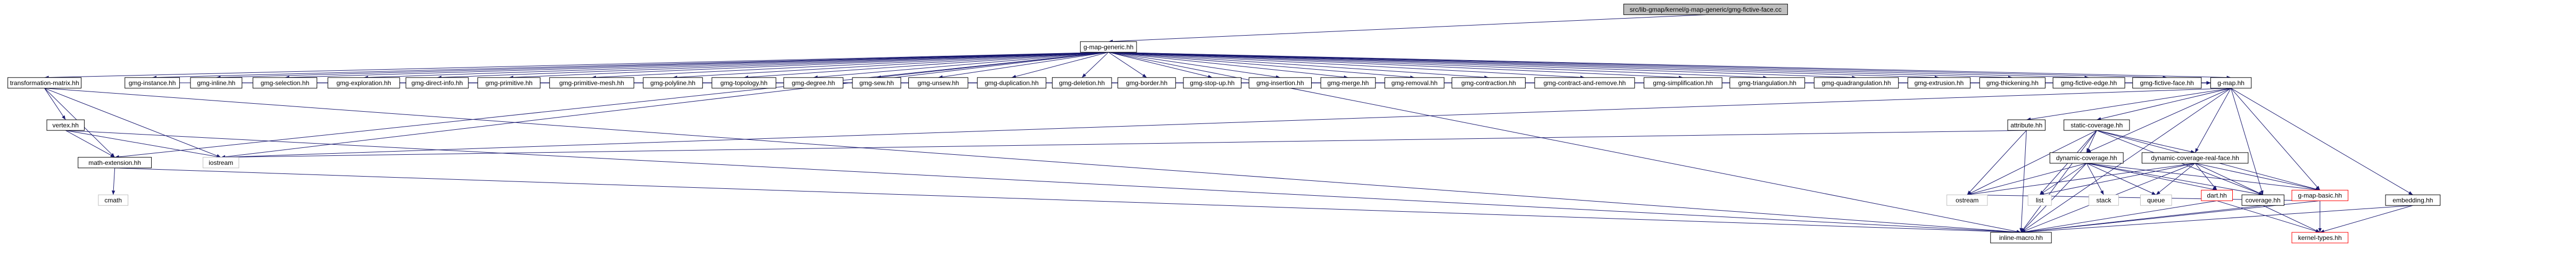 This screenshot has height=258, width=2576. I want to click on node-label: static-coverage.hh, so click(2096, 125).